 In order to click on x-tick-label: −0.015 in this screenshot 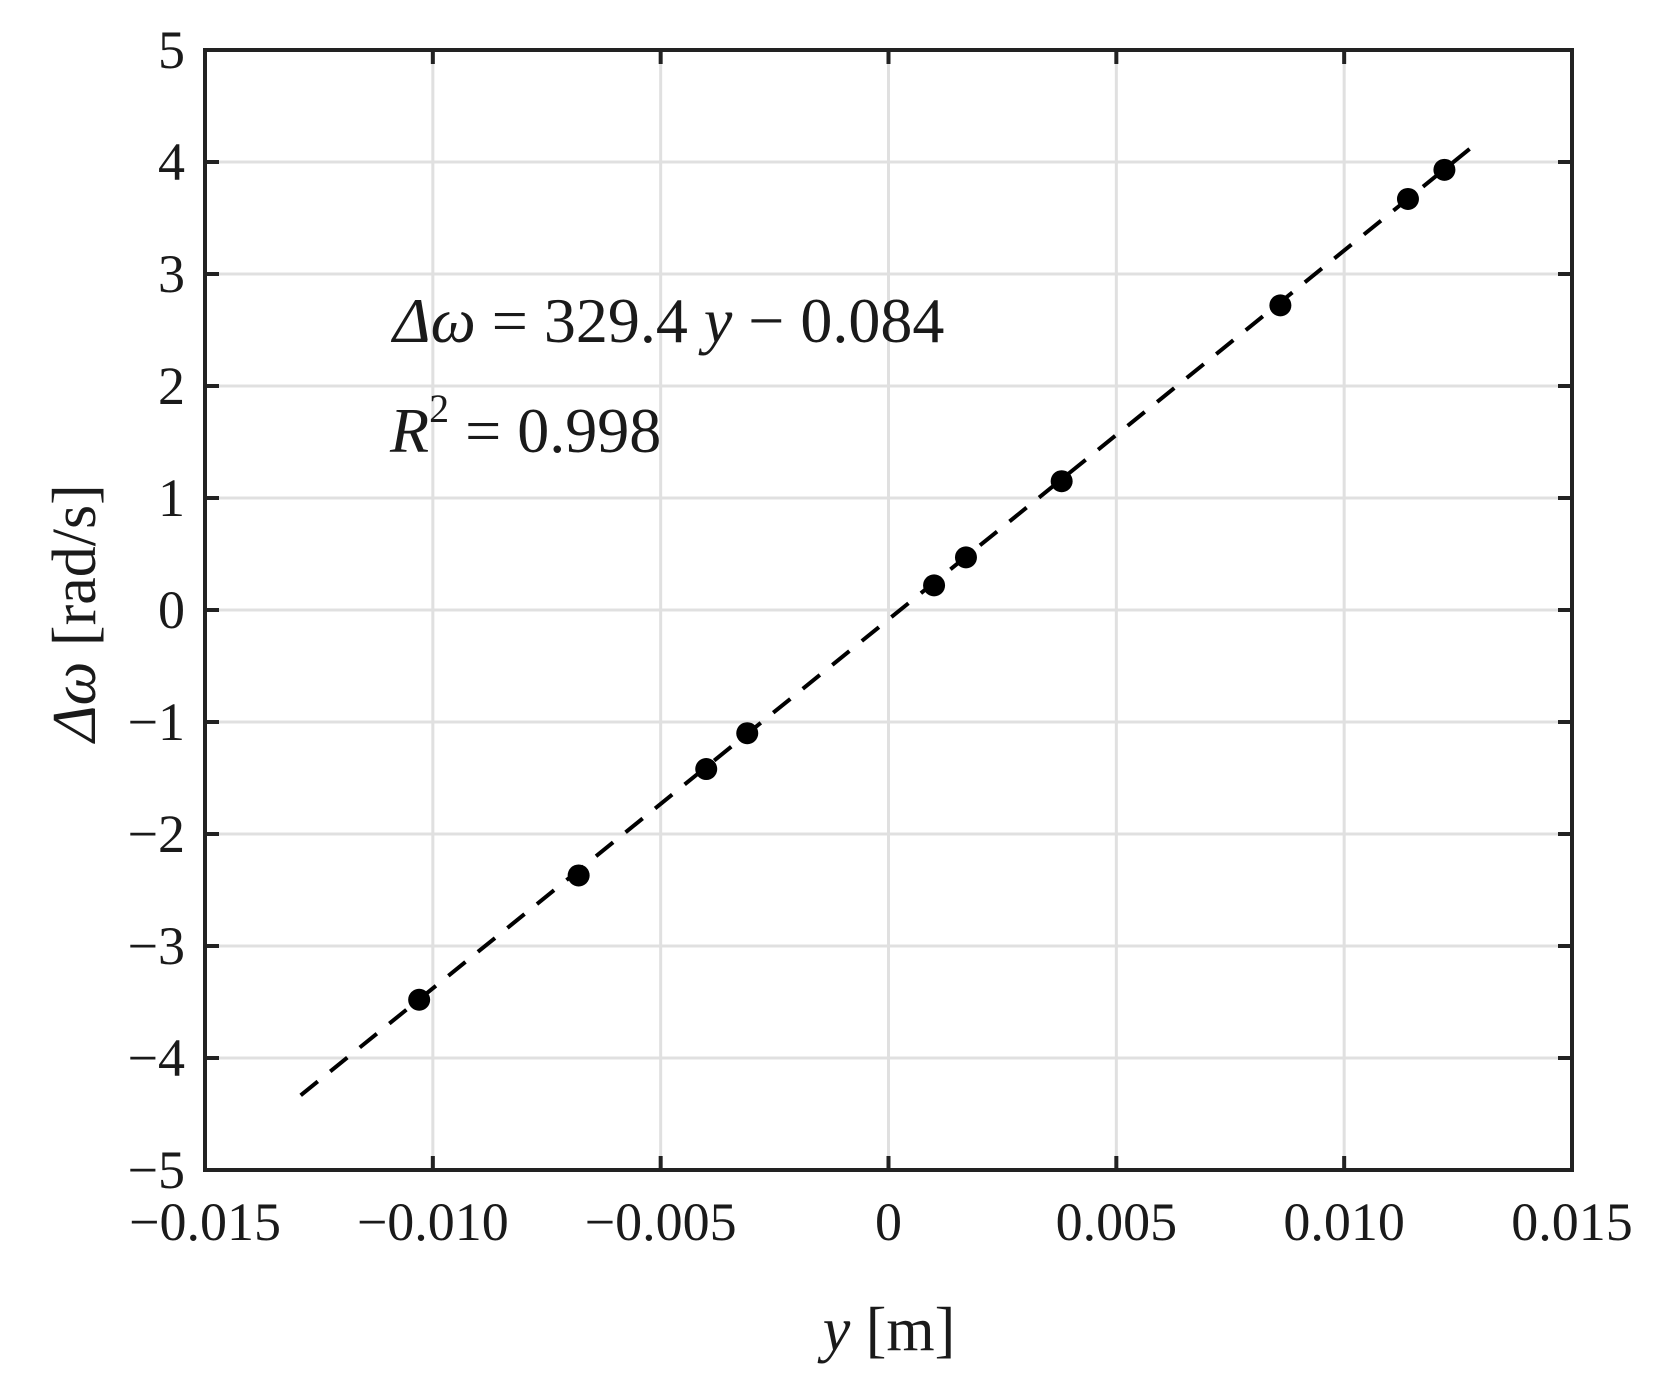, I will do `click(205, 1222)`.